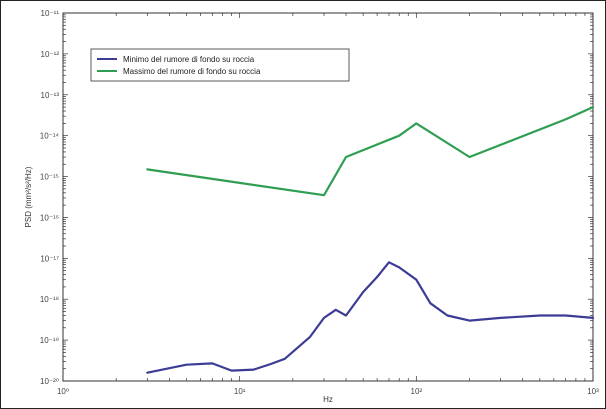 Image resolution: width=606 pixels, height=409 pixels. What do you see at coordinates (240, 391) in the screenshot?
I see `x-tick-label: 10¹` at bounding box center [240, 391].